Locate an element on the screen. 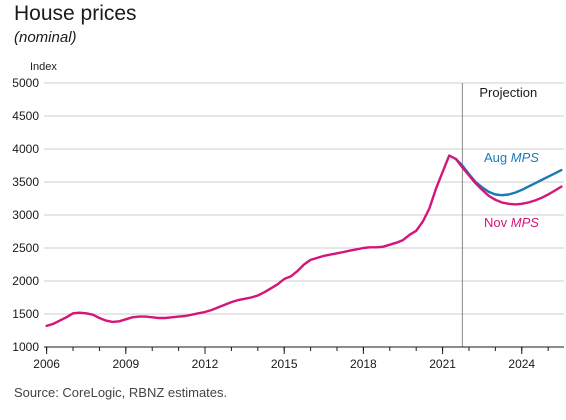 The height and width of the screenshot is (420, 566). projection-label: Projection is located at coordinates (508, 92).